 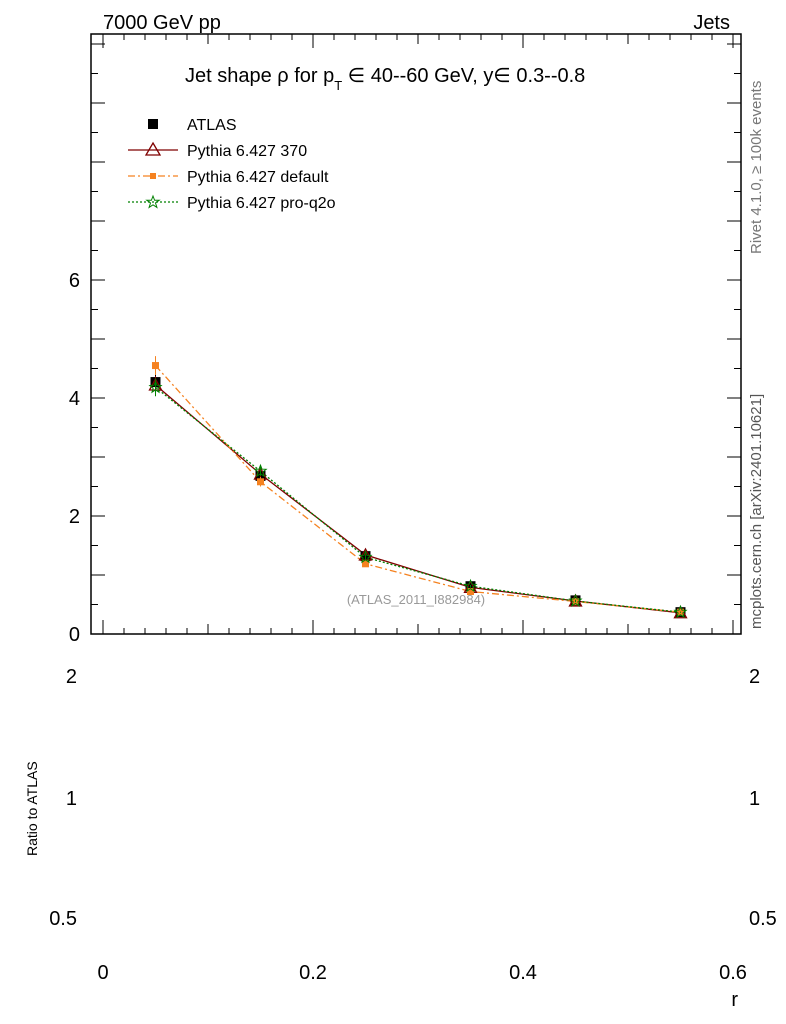 I want to click on header-left: 7000 GeV pp, so click(x=162, y=23).